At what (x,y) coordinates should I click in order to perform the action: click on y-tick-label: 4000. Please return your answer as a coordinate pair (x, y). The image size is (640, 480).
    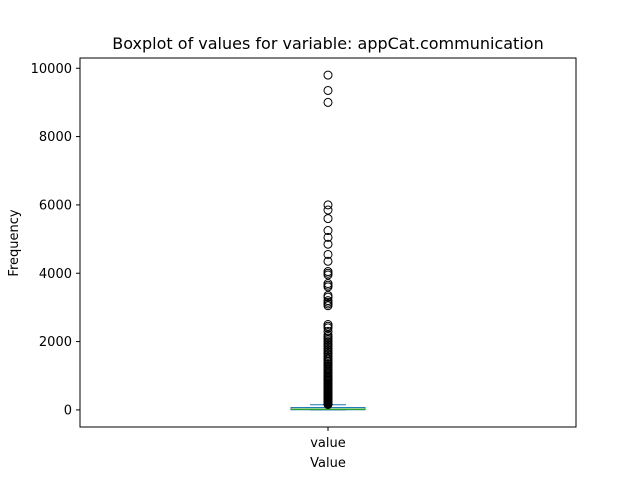
    Looking at the image, I should click on (55, 274).